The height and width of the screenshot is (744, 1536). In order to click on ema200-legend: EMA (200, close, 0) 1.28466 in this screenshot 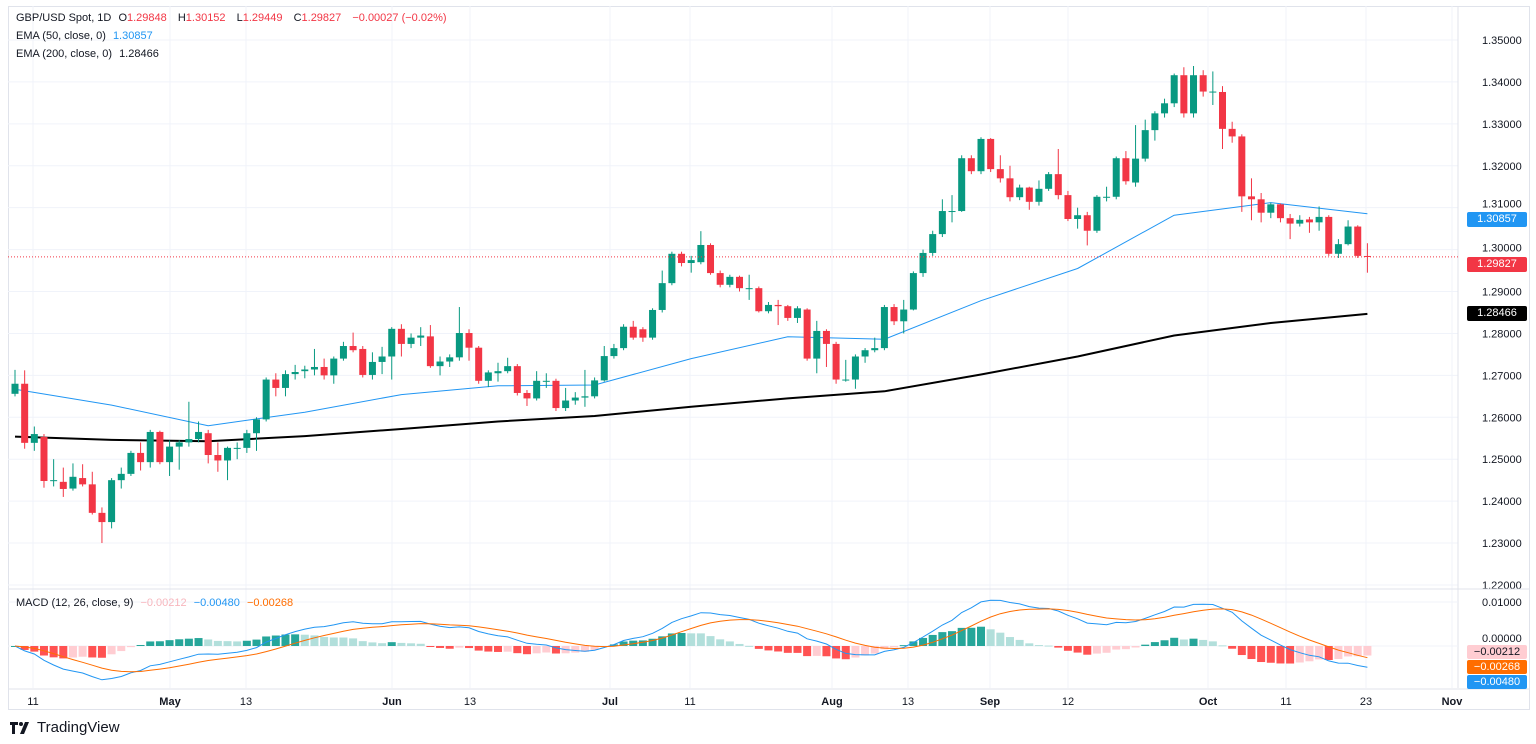, I will do `click(89, 54)`.